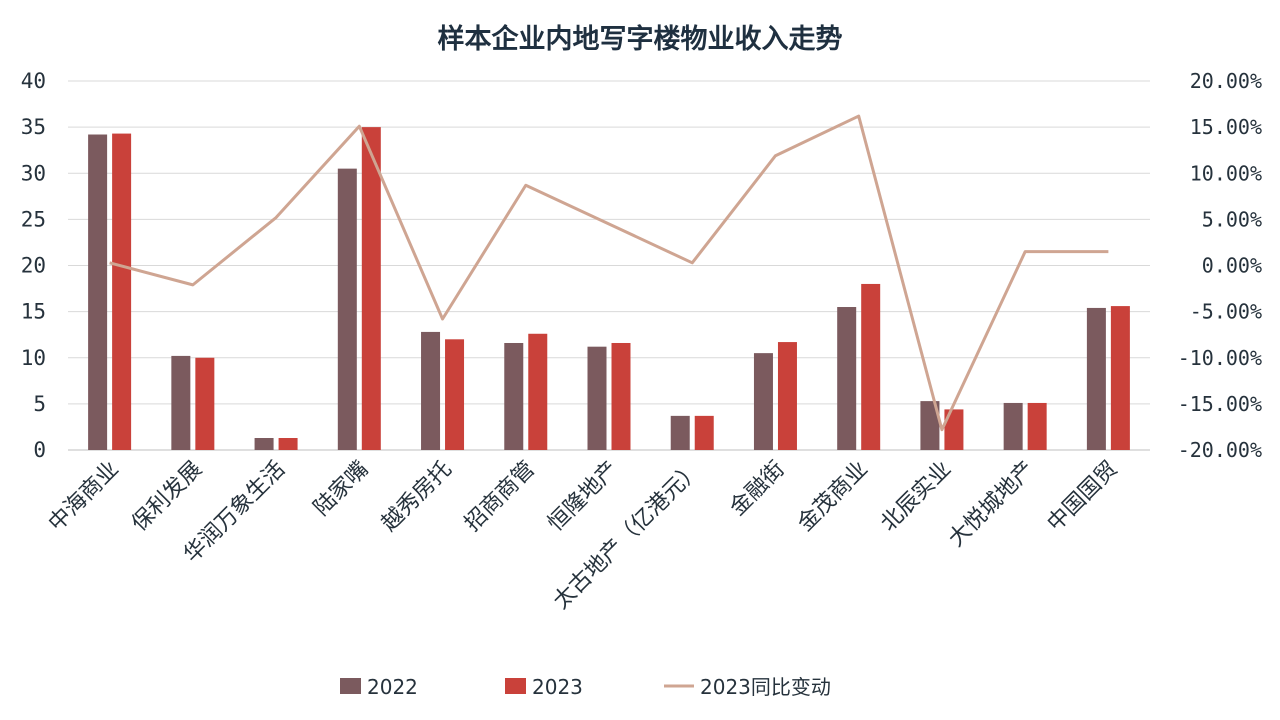  I want to click on category-label: 中海商业, so click(84, 497).